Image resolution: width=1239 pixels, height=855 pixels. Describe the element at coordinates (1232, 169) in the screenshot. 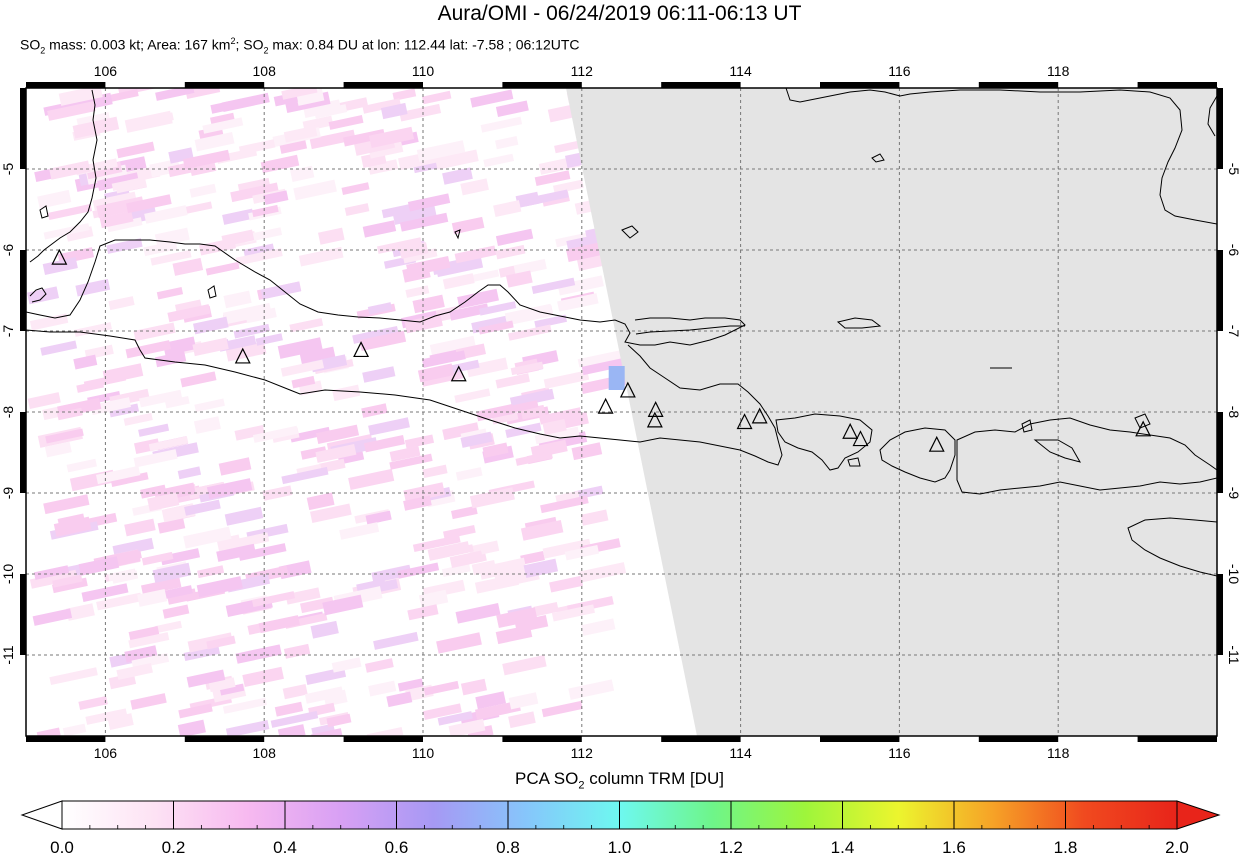

I see `lat-label-right: -5` at that location.